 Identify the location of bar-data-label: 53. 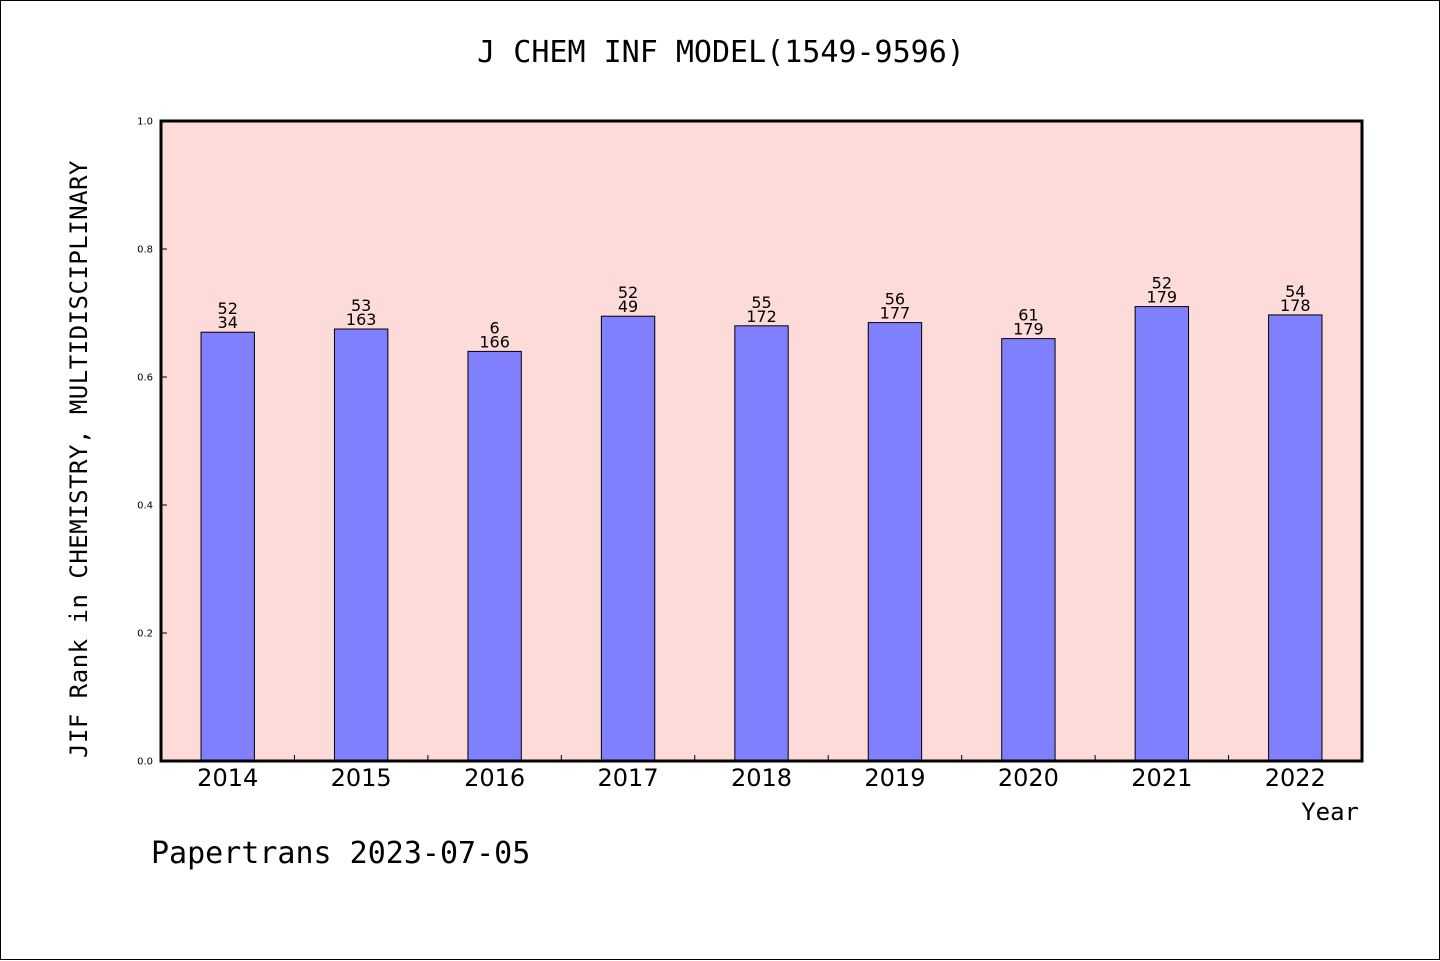
(361, 305).